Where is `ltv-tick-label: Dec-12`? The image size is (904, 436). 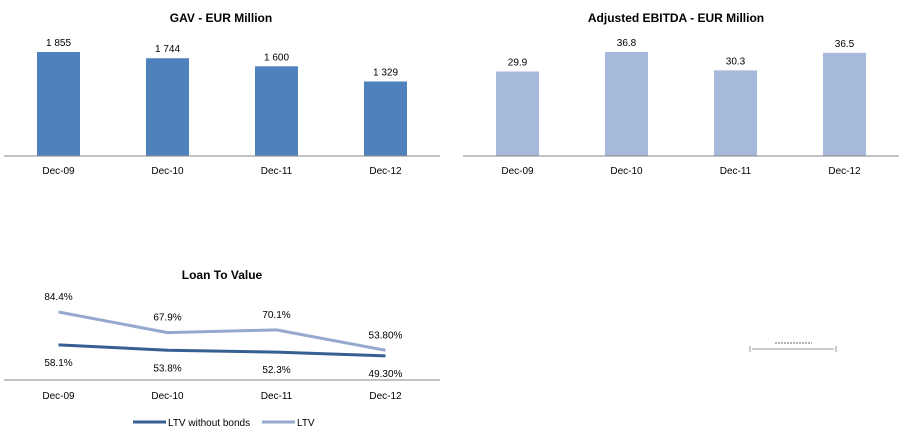 ltv-tick-label: Dec-12 is located at coordinates (385, 396).